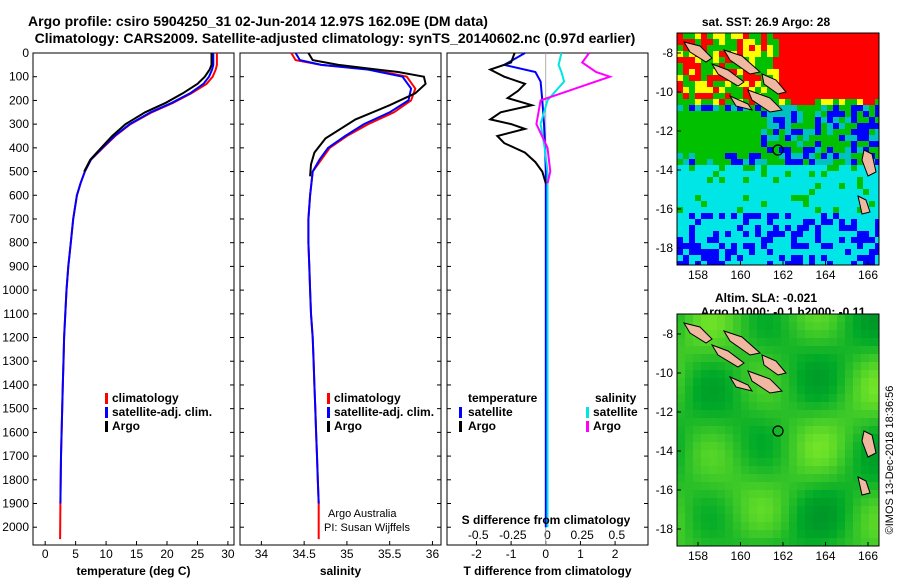 The image size is (900, 580). What do you see at coordinates (868, 275) in the screenshot?
I see `map-x-tick-label: 166` at bounding box center [868, 275].